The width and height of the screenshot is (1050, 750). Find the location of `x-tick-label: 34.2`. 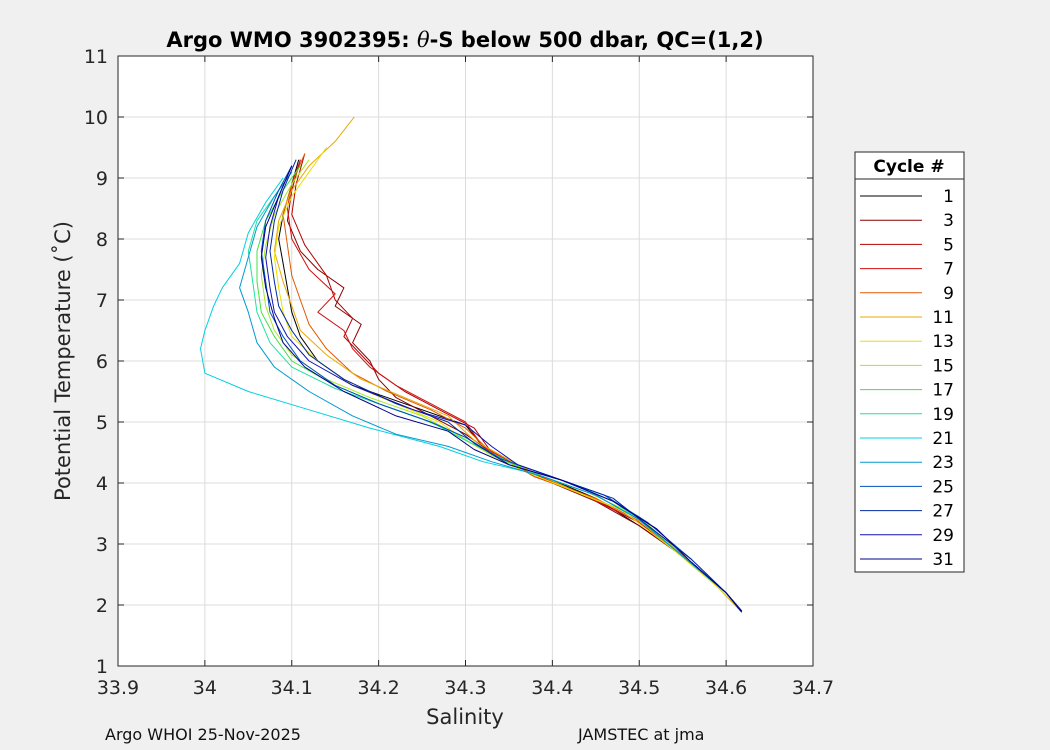

x-tick-label: 34.2 is located at coordinates (378, 688).